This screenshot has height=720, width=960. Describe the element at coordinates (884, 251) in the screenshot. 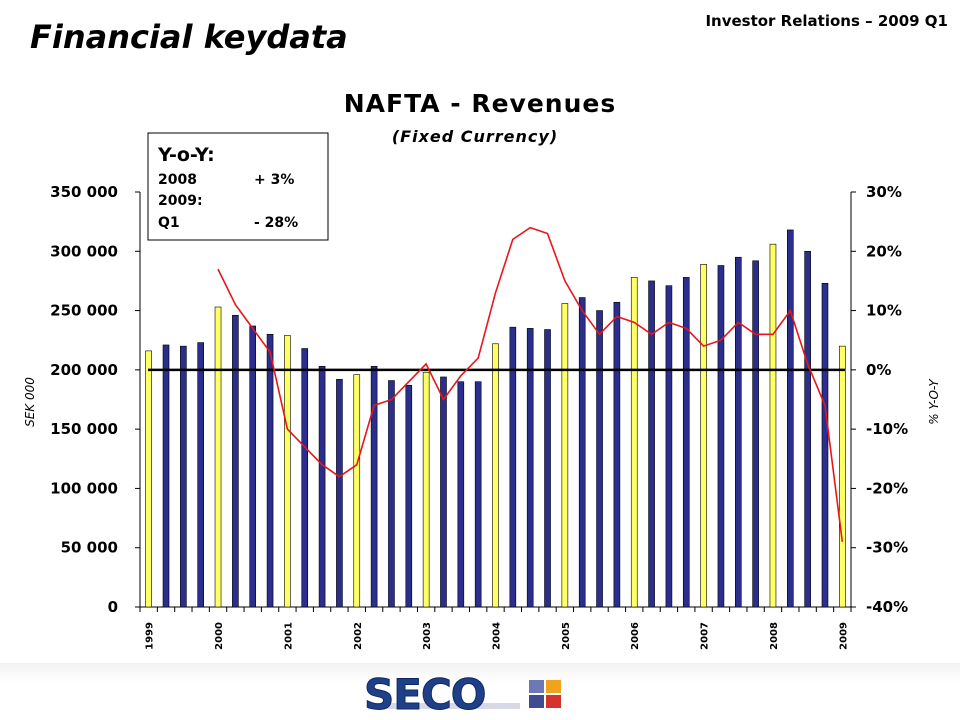

I see `y2-tick-label: 20%` at that location.